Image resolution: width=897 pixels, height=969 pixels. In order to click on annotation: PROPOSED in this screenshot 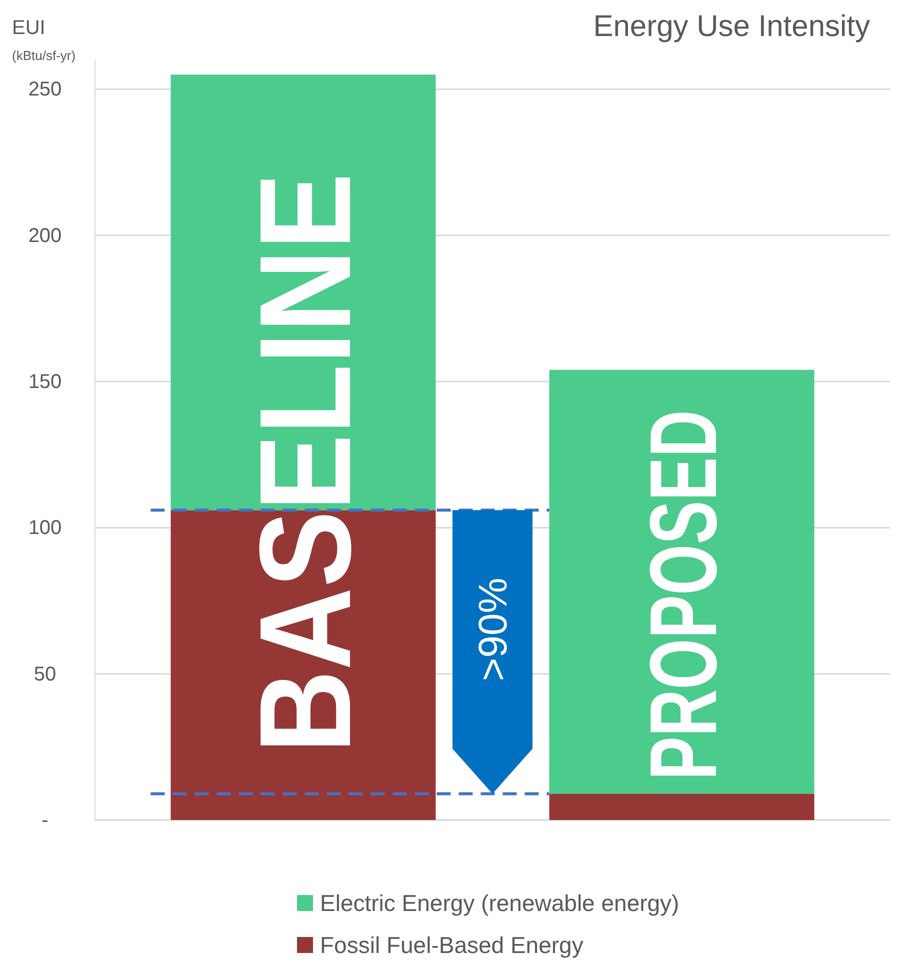, I will do `click(683, 511)`.